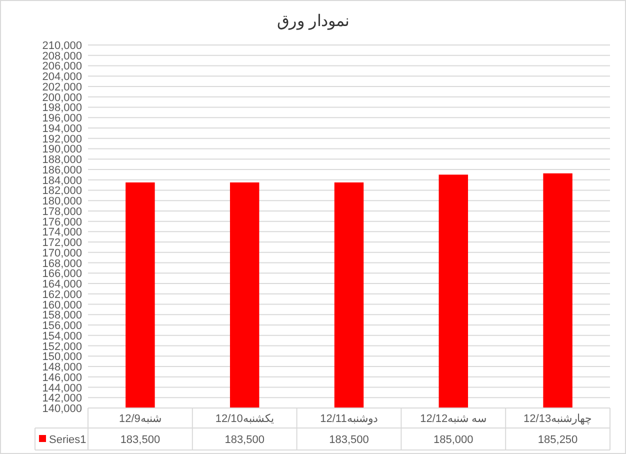 Image resolution: width=626 pixels, height=454 pixels. Describe the element at coordinates (62, 388) in the screenshot. I see `y-tick-label: 144,000` at that location.